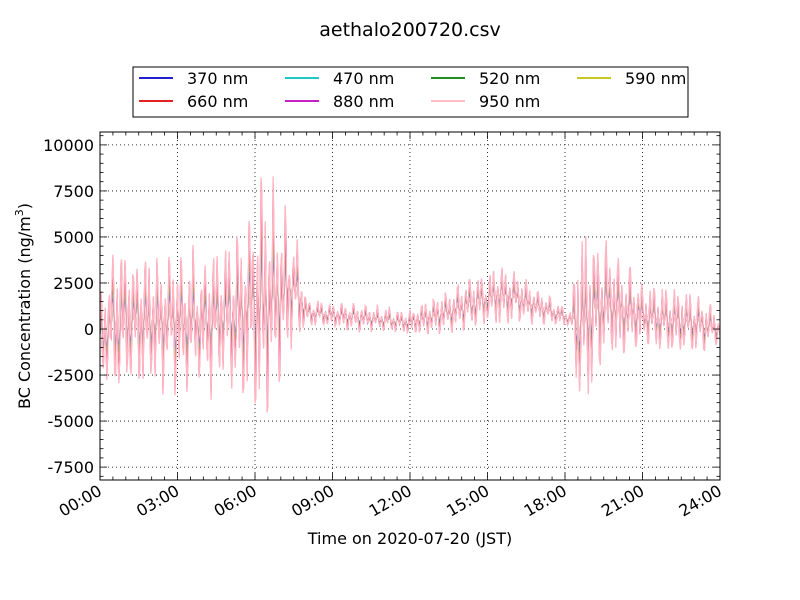  Describe the element at coordinates (73, 191) in the screenshot. I see `y-tick-label: 7500` at that location.